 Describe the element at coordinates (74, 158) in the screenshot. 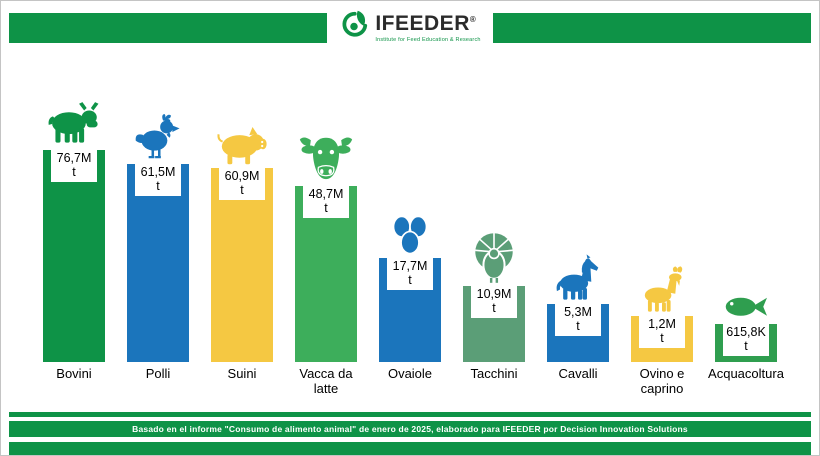

I see `value-amount: 76,7M` at that location.